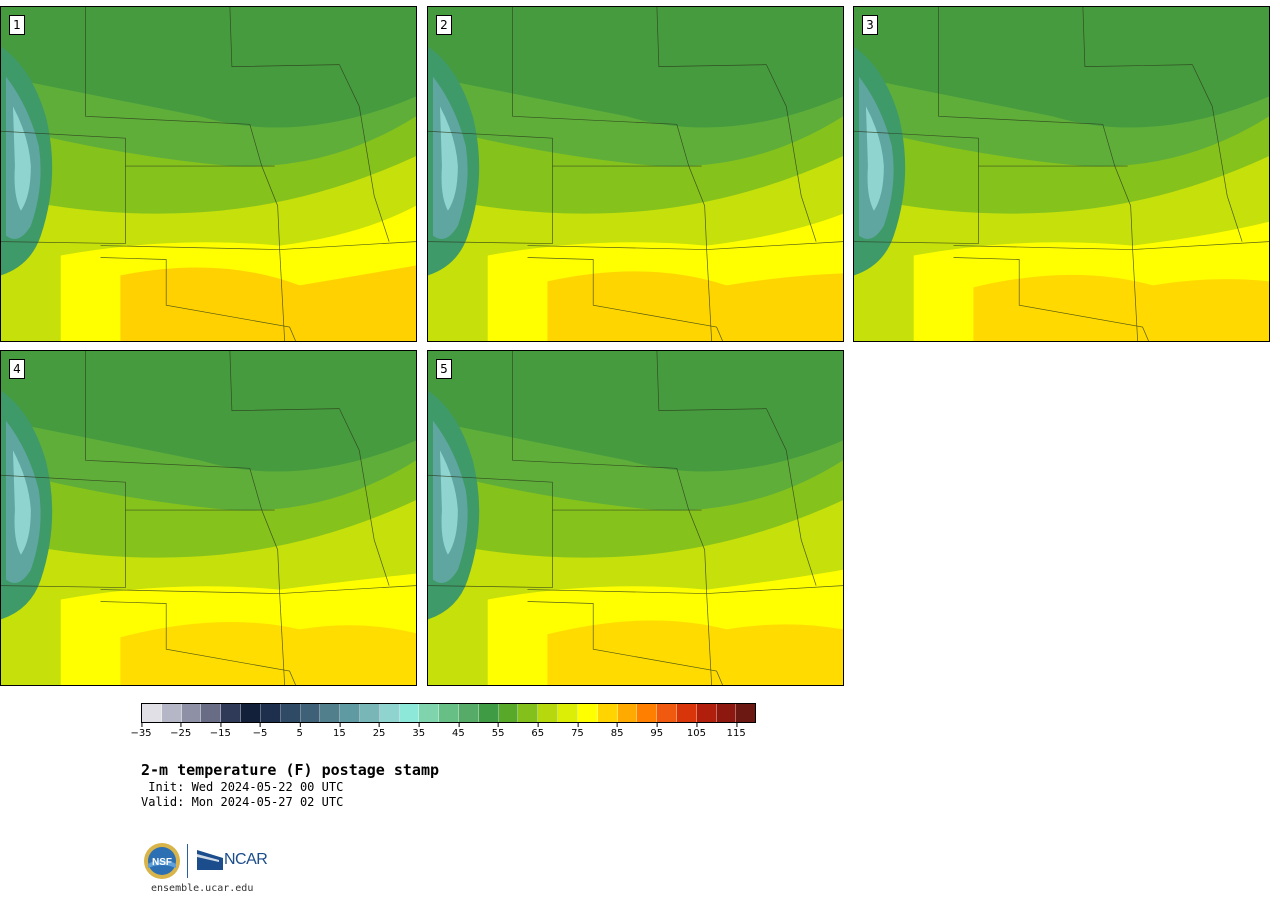 This screenshot has height=901, width=1280. What do you see at coordinates (498, 731) in the screenshot?
I see `colorbar-tick-9: 55` at bounding box center [498, 731].